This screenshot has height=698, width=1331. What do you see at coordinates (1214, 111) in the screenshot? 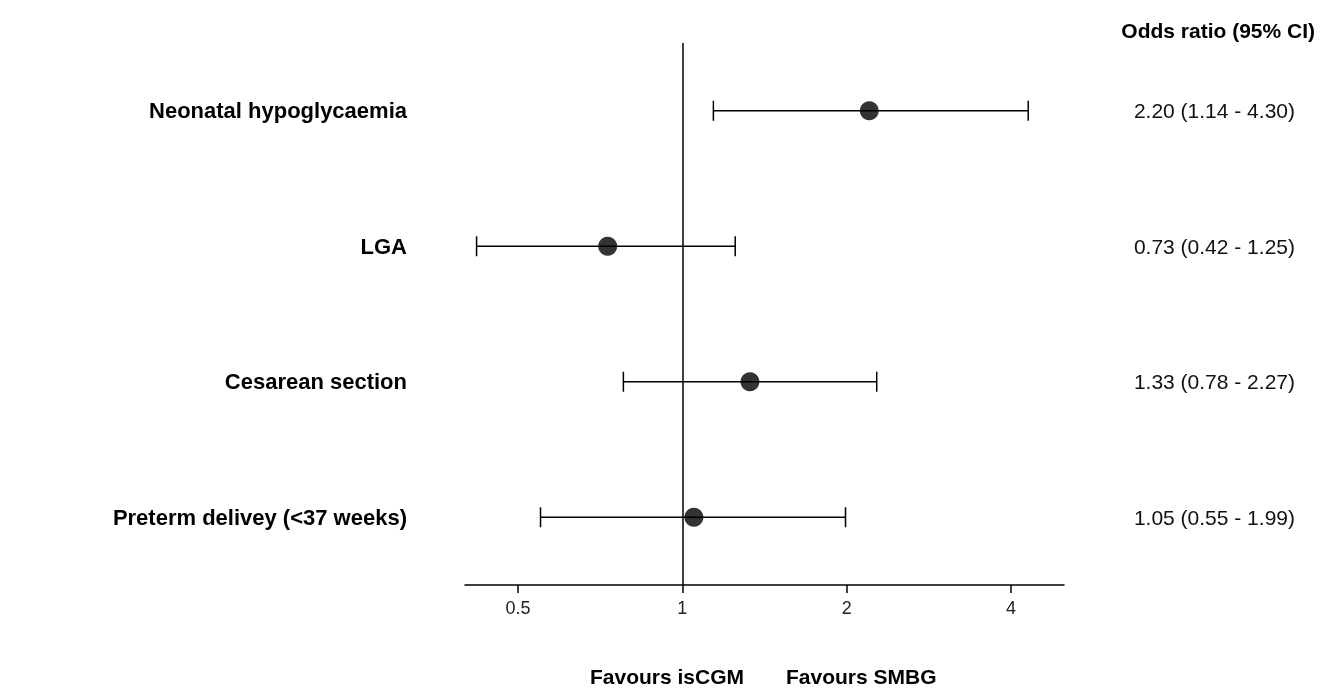
I see `data-label: 2.20 (1.14 - 4.30)` at bounding box center [1214, 111].